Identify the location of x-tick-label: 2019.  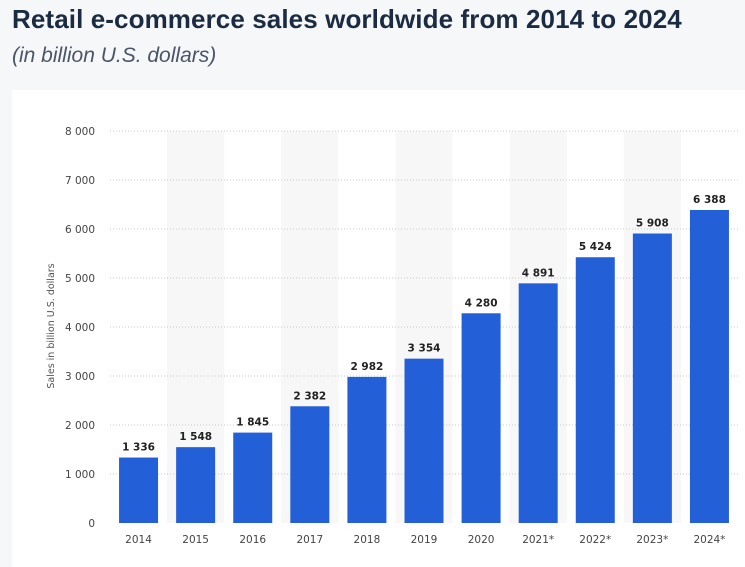
(424, 540).